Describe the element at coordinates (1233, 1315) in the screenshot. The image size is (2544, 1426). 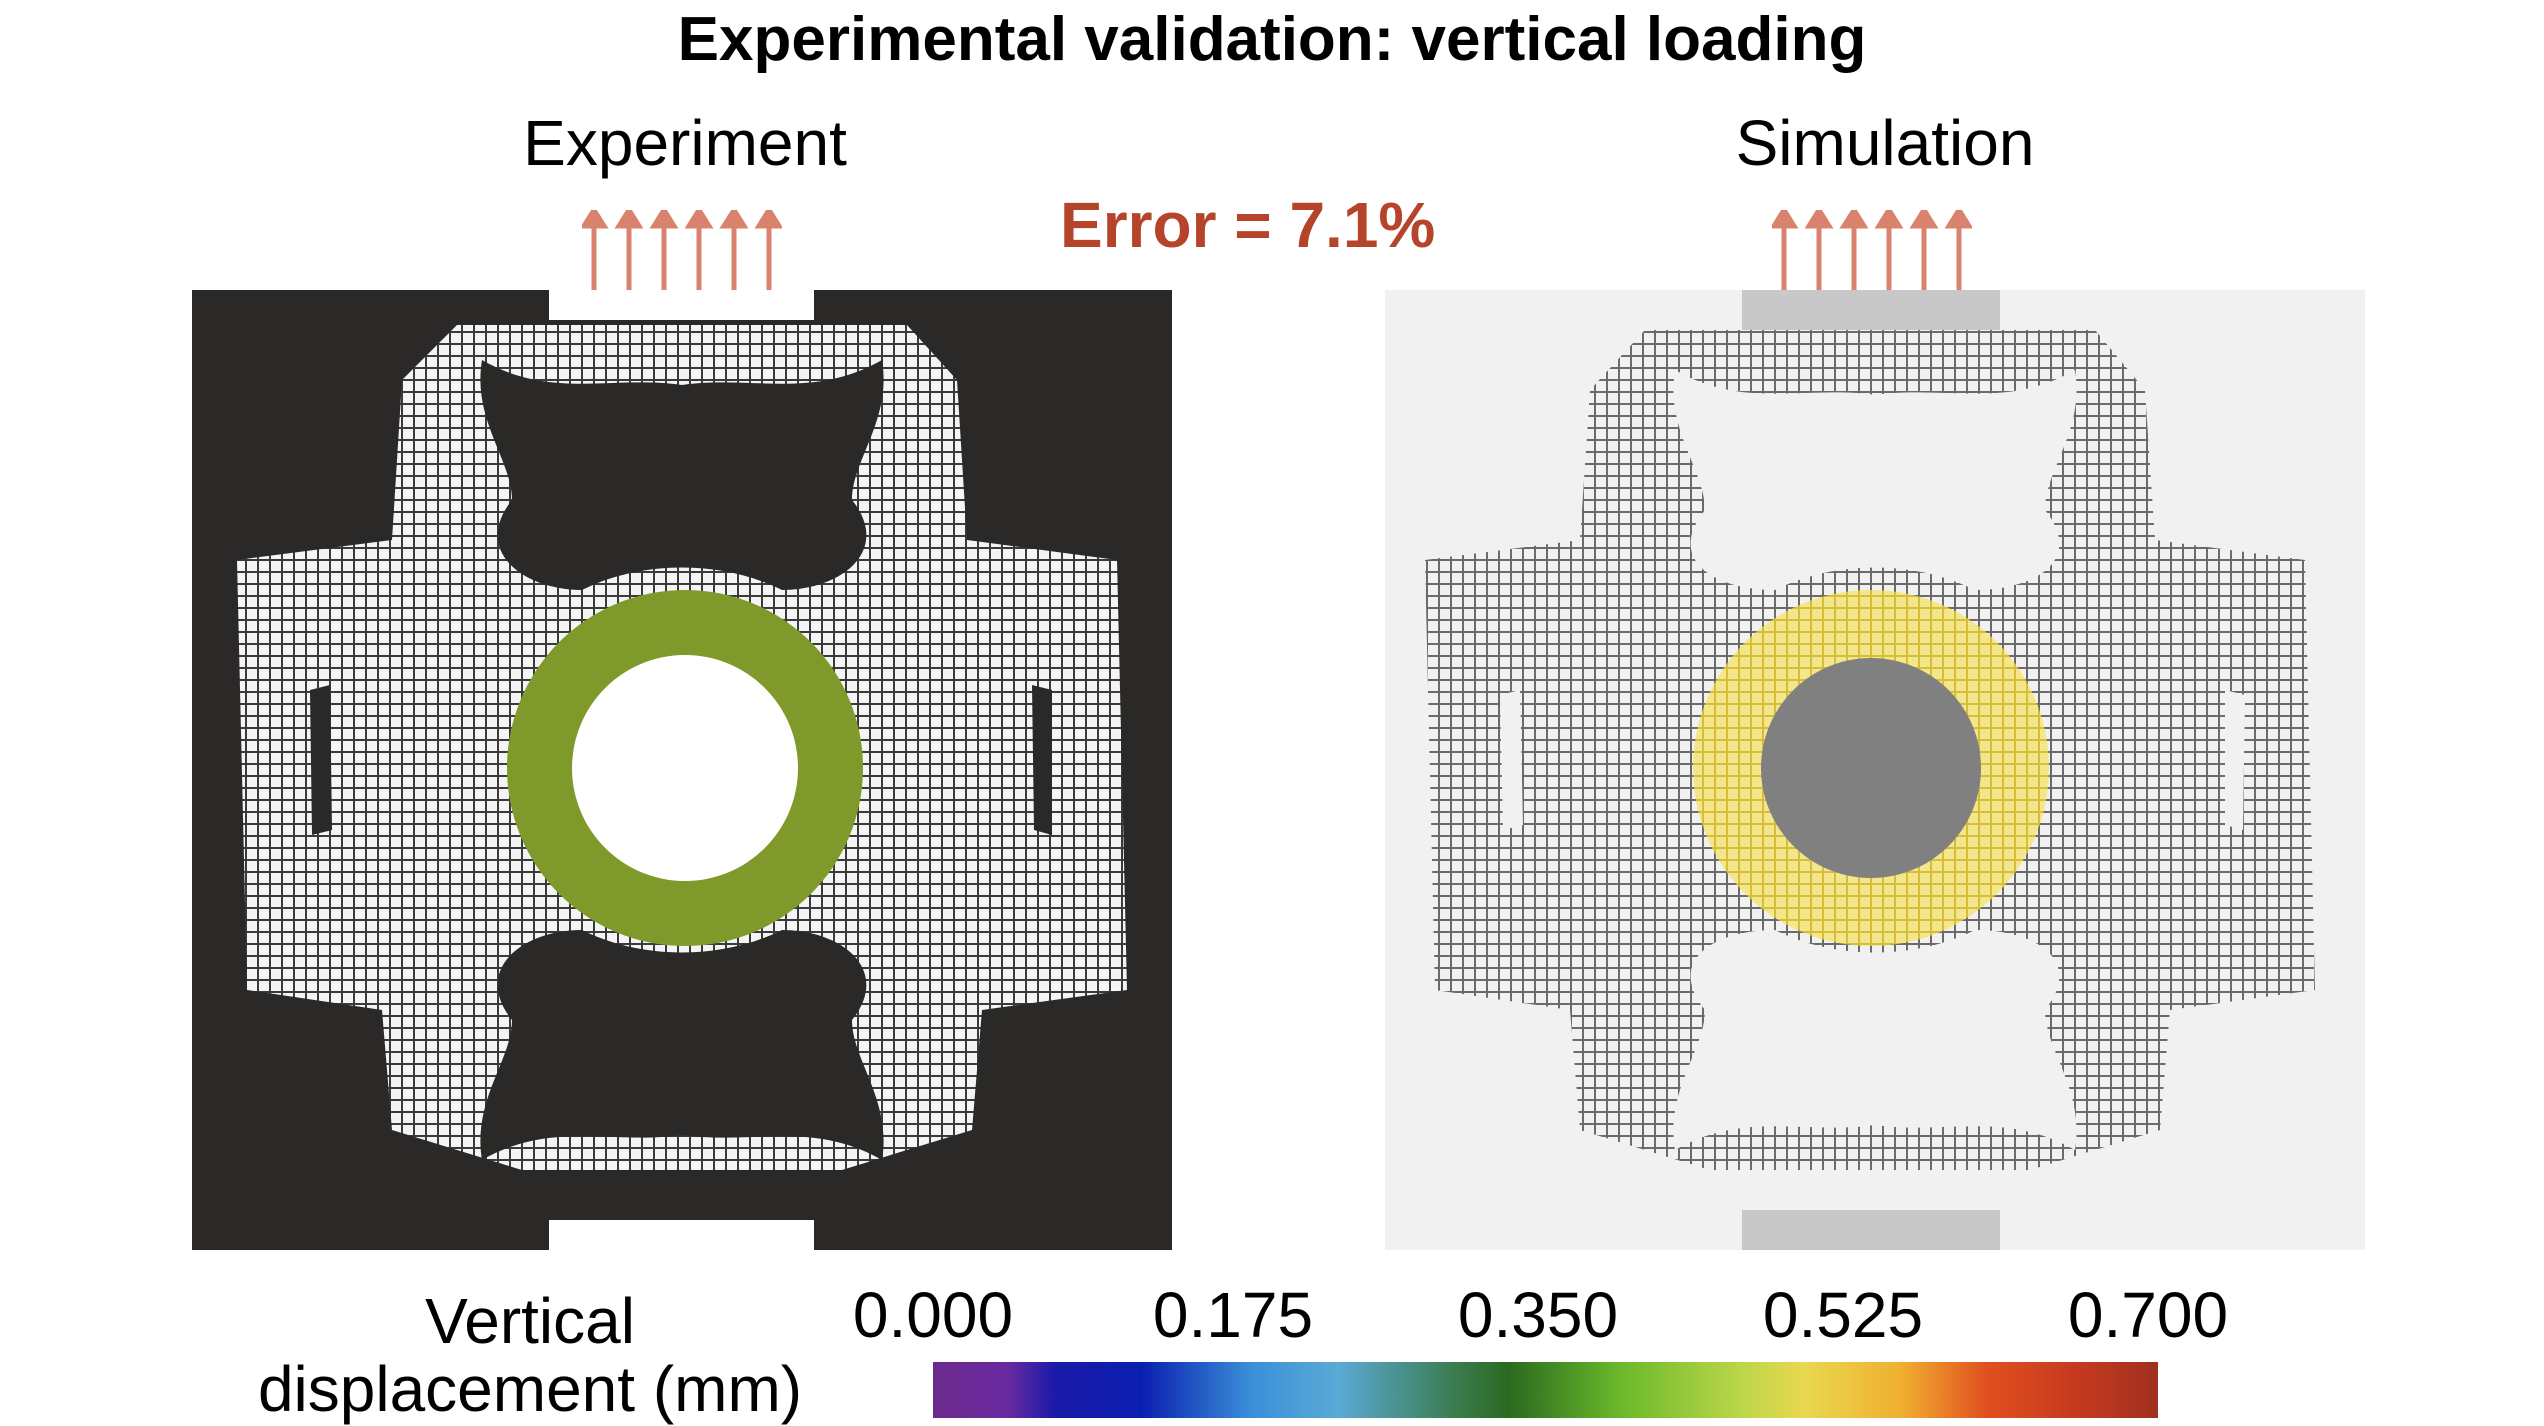
I see `colorbar-tick: 0.175` at that location.